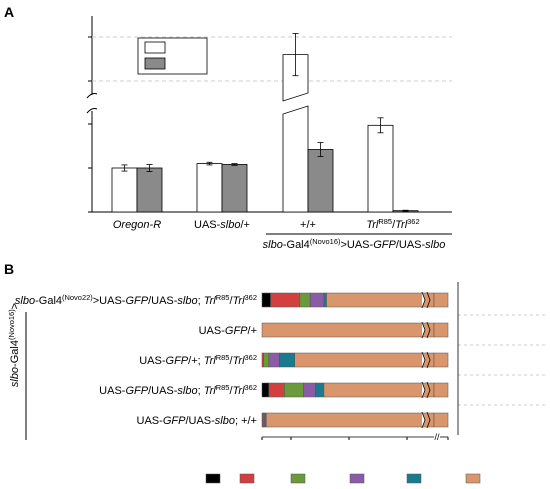 The width and height of the screenshot is (550, 489). I want to click on x-tick-label: +/+, so click(308, 225).